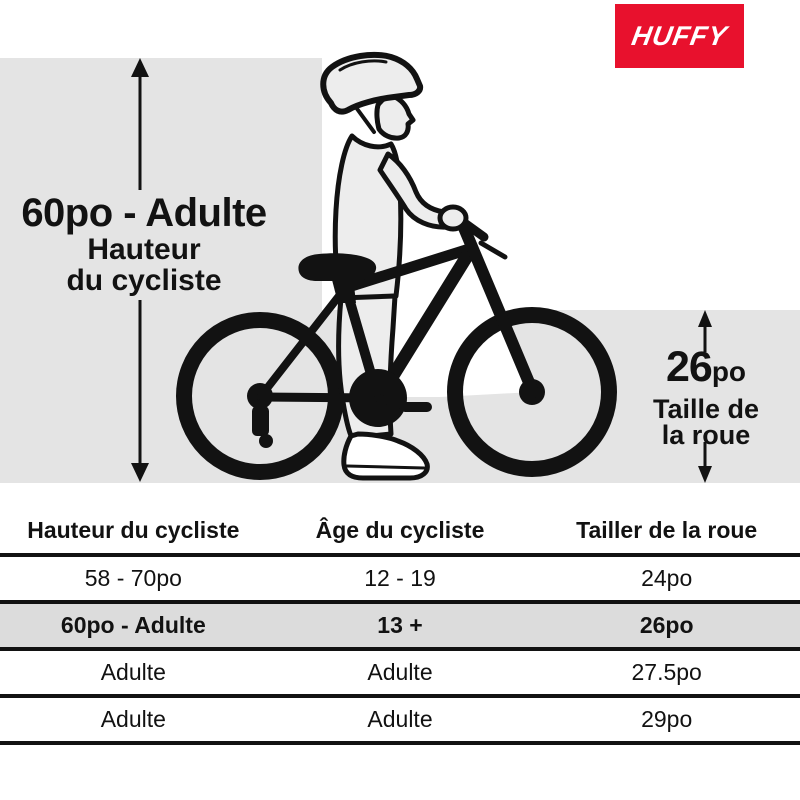 Image resolution: width=800 pixels, height=800 pixels. I want to click on cell-rider-age: 13 +, so click(400, 625).